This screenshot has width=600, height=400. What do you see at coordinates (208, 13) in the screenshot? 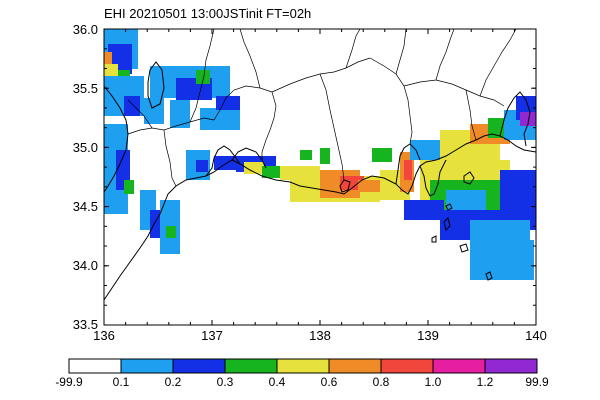
I see `map-title: EHI 20210501 13:00JSTinit FT=02h` at bounding box center [208, 13].